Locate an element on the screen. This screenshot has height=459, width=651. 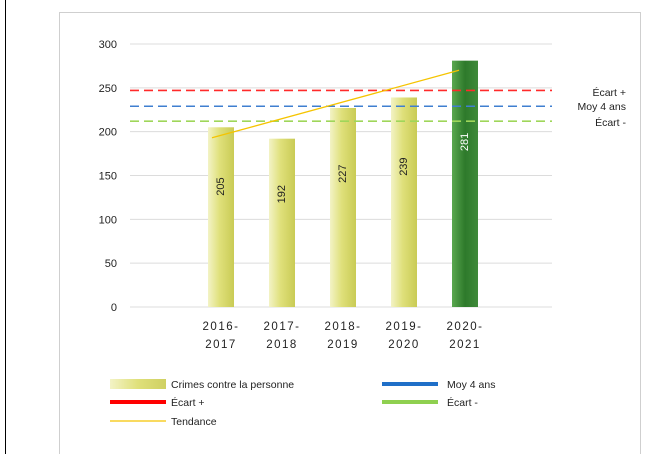
legend-label: Moy 4 ans is located at coordinates (471, 385).